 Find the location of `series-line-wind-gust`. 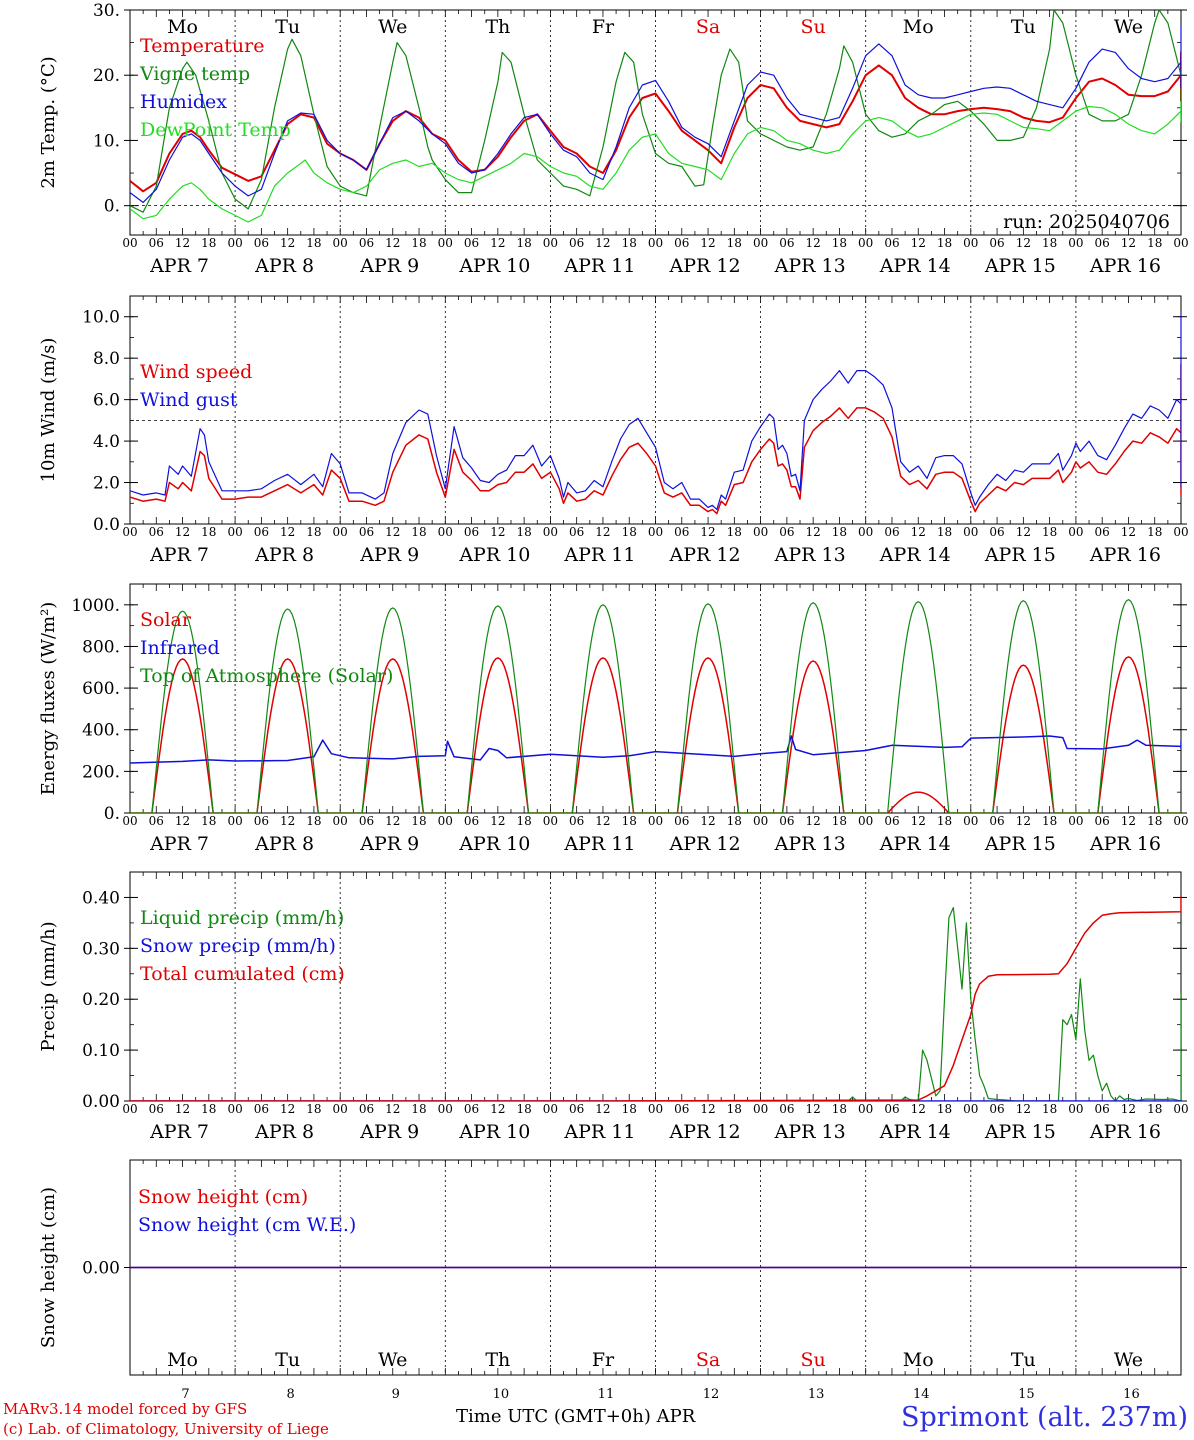

series-line-wind-gust is located at coordinates (655, 412).